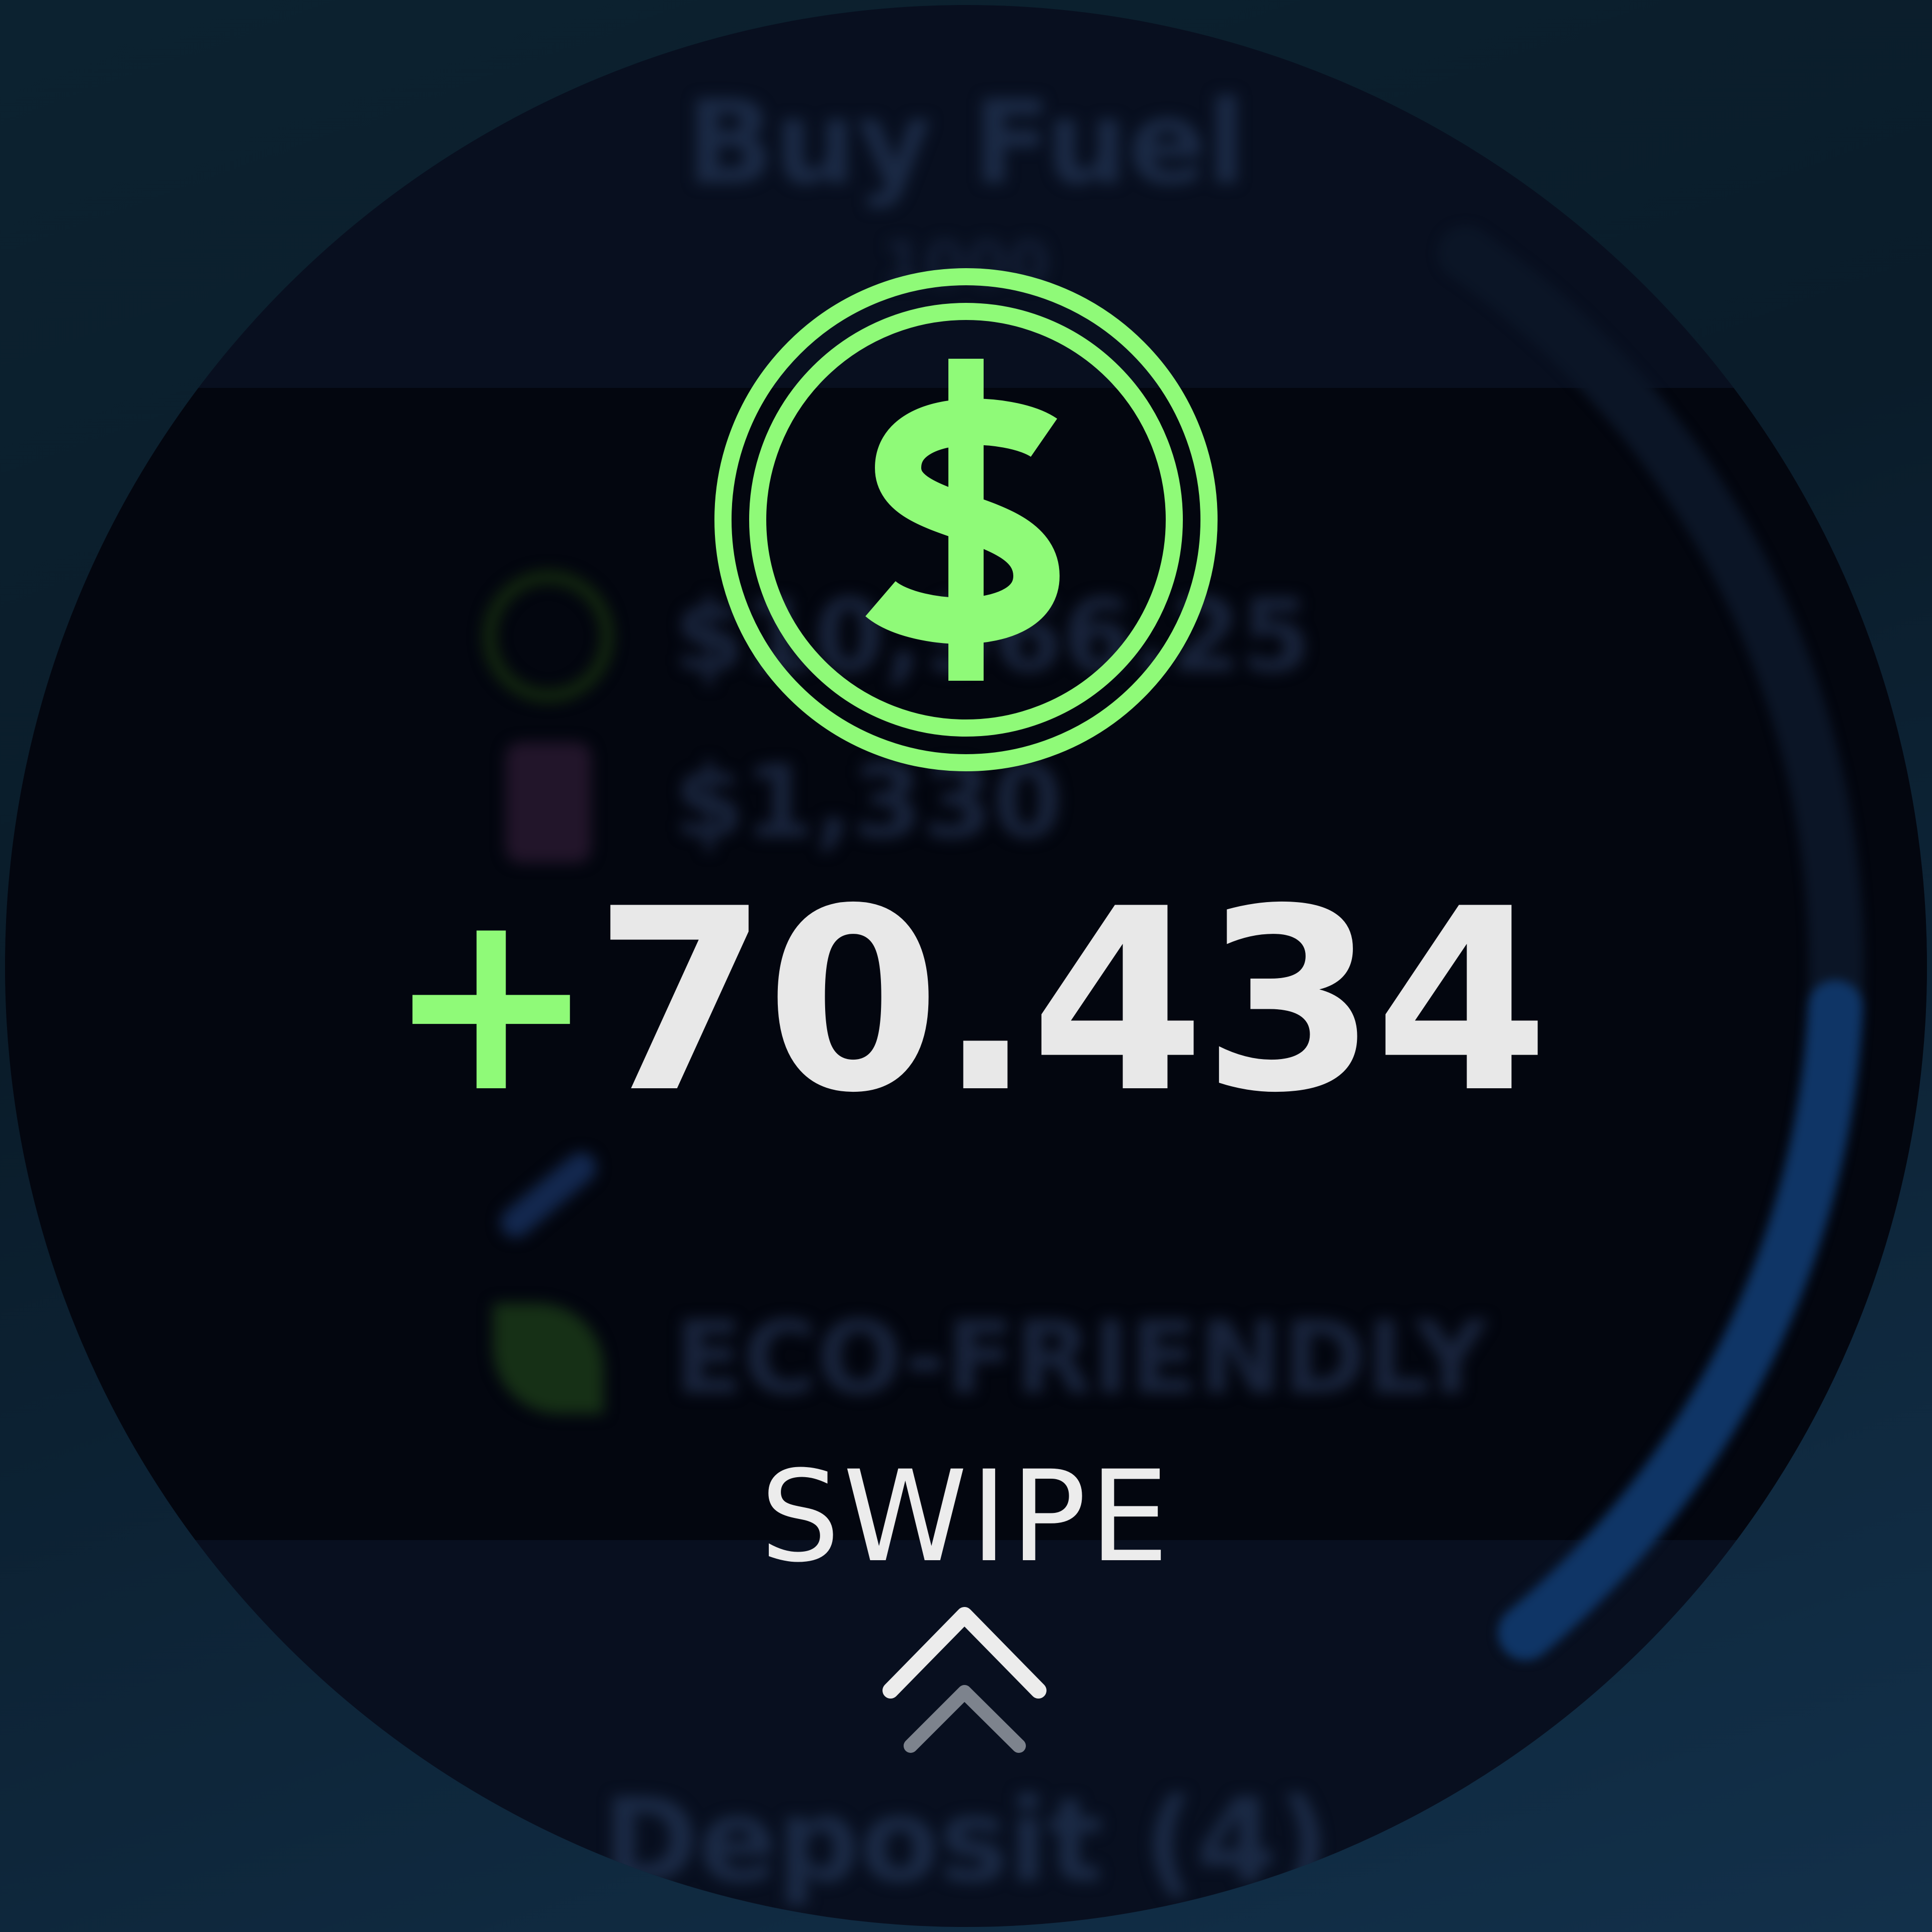  What do you see at coordinates (966, 143) in the screenshot?
I see `background-title: Buy Fuel` at bounding box center [966, 143].